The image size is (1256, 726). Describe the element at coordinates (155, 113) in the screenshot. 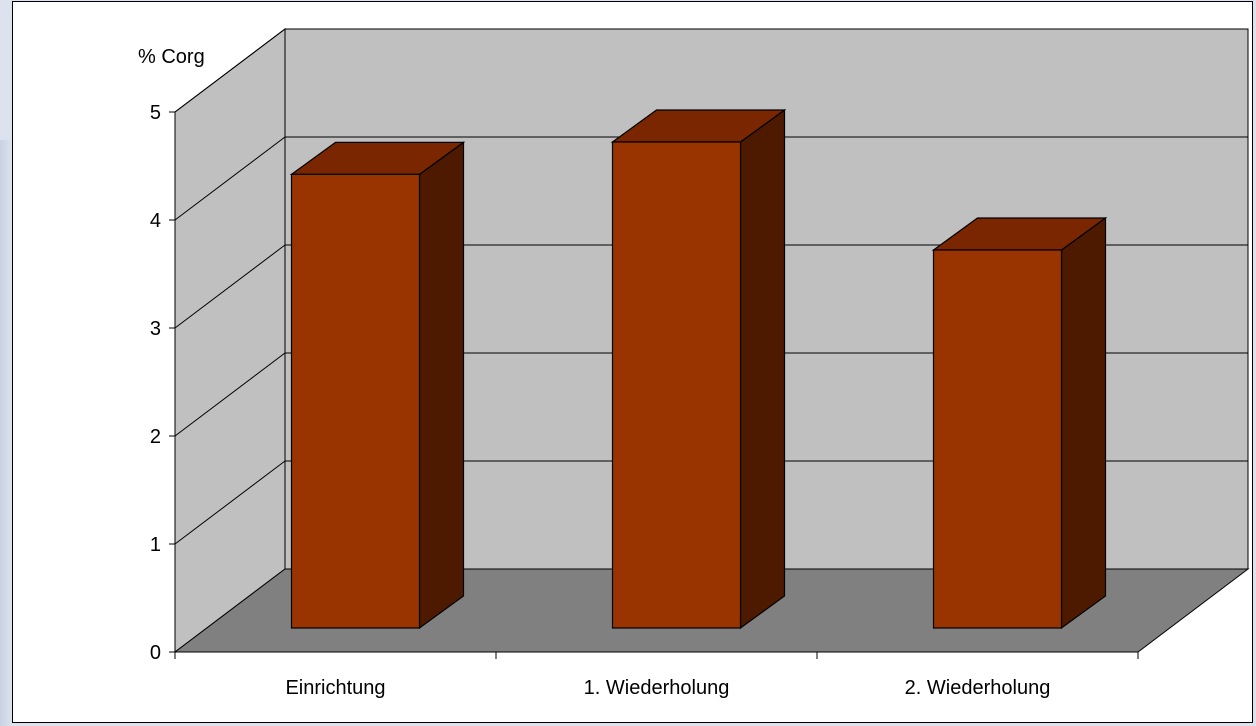

I see `y-tick-label: 5` at that location.